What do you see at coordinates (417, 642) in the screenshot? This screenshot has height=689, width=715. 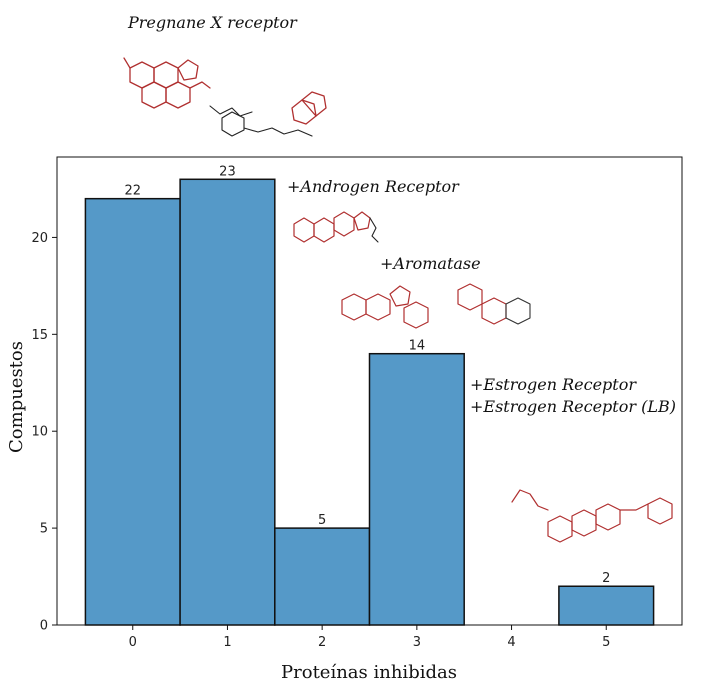 I see `x-tick-label: 3` at bounding box center [417, 642].